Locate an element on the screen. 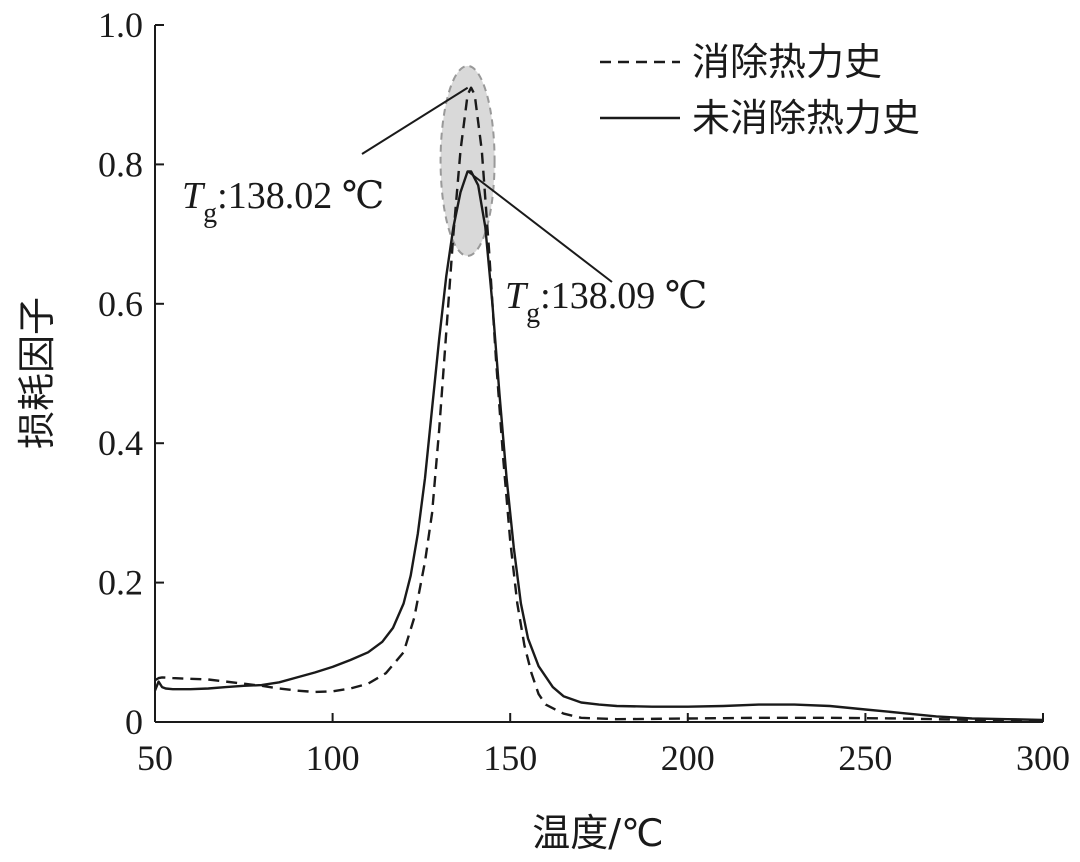  y-tick-label: 1.0 is located at coordinates (120, 25).